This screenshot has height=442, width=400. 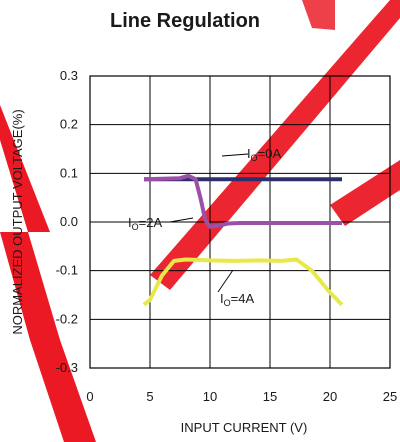 I want to click on y-axis-label: NORMALIZED OUTPUT VOLTAGE(%), so click(x=17, y=221).